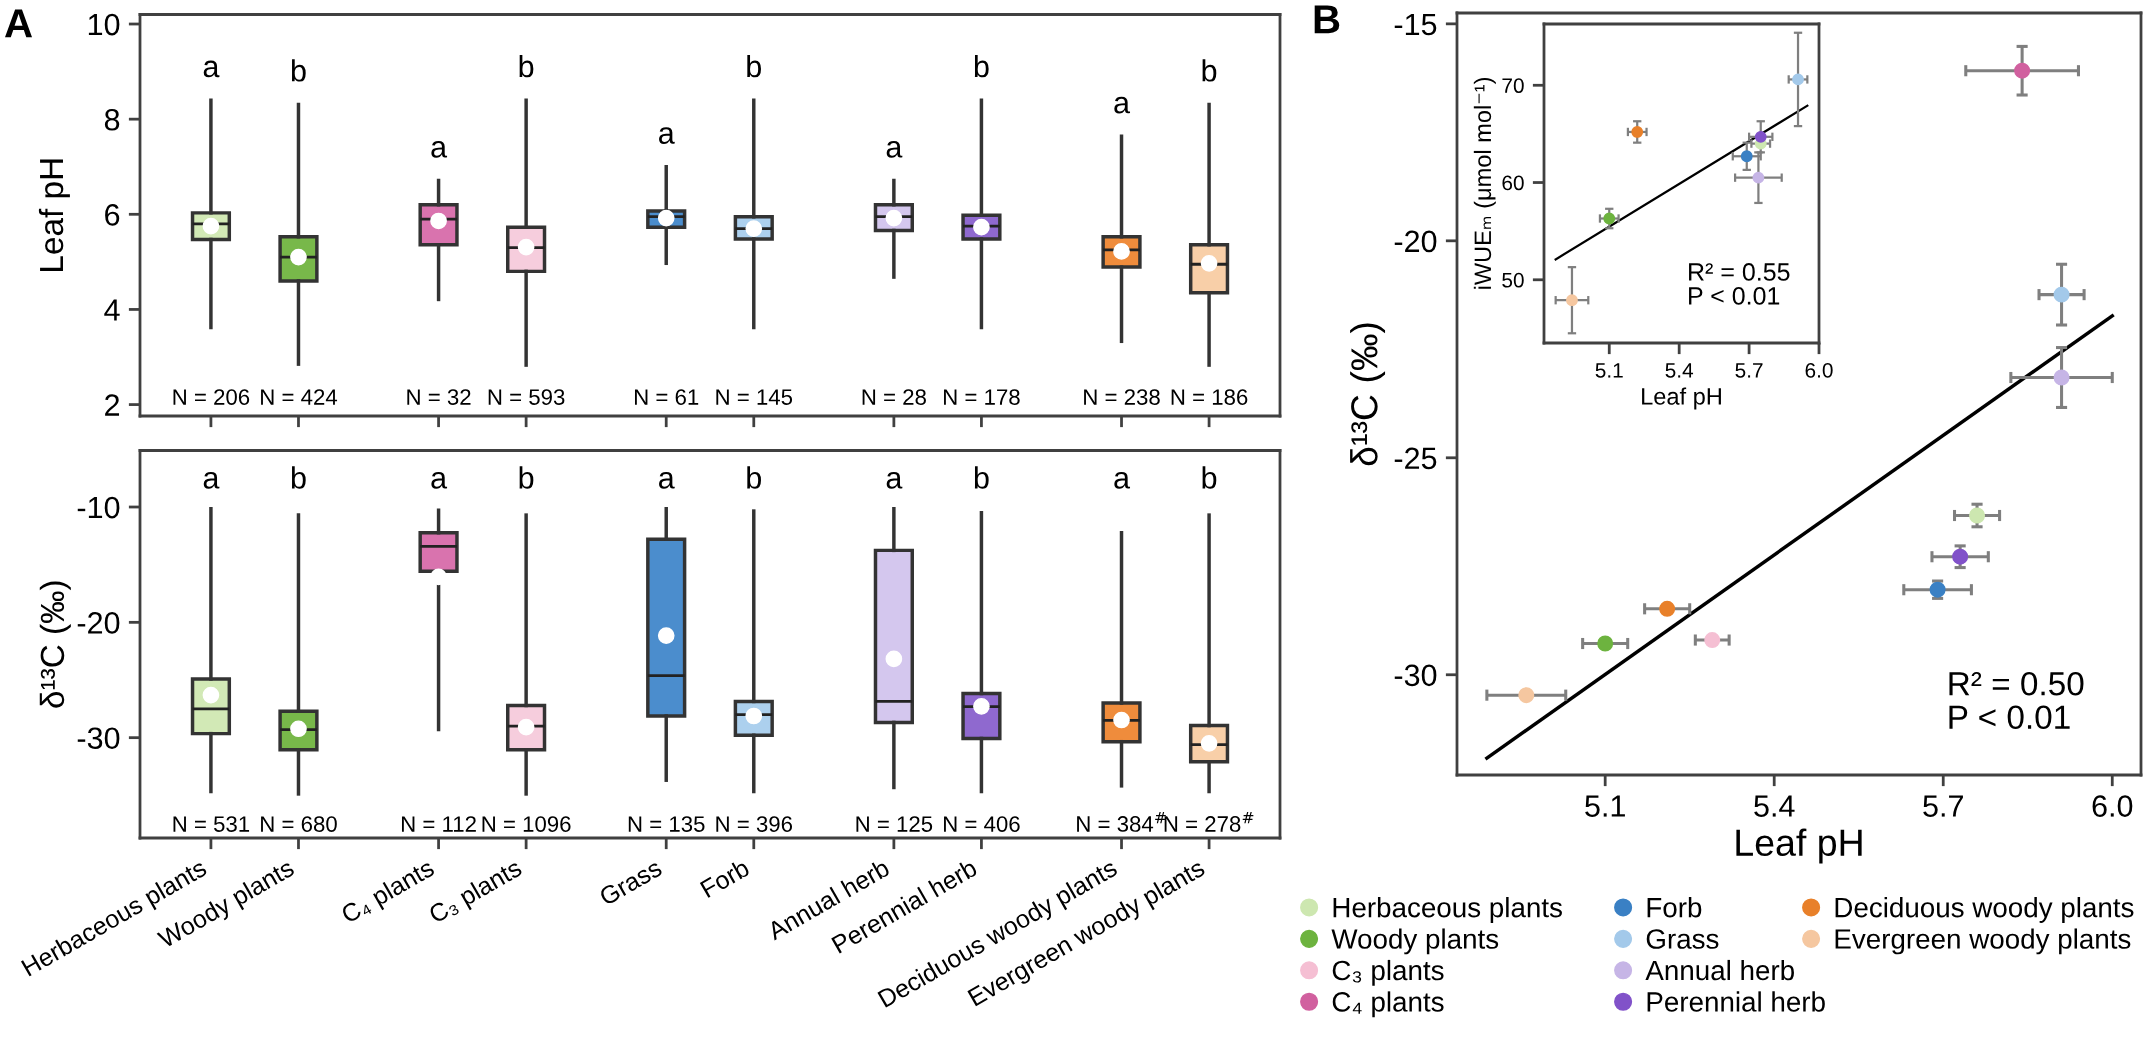 The width and height of the screenshot is (2151, 1051). I want to click on annotation: N = 178, so click(982, 397).